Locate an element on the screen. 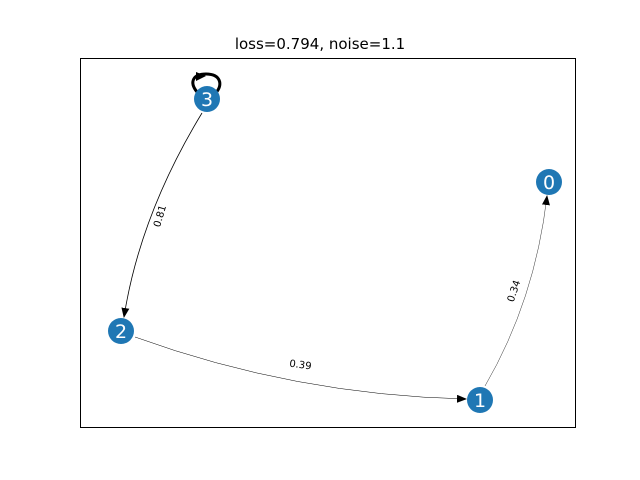 The image size is (640, 480). self-loop-arrowhead is located at coordinates (201, 76).